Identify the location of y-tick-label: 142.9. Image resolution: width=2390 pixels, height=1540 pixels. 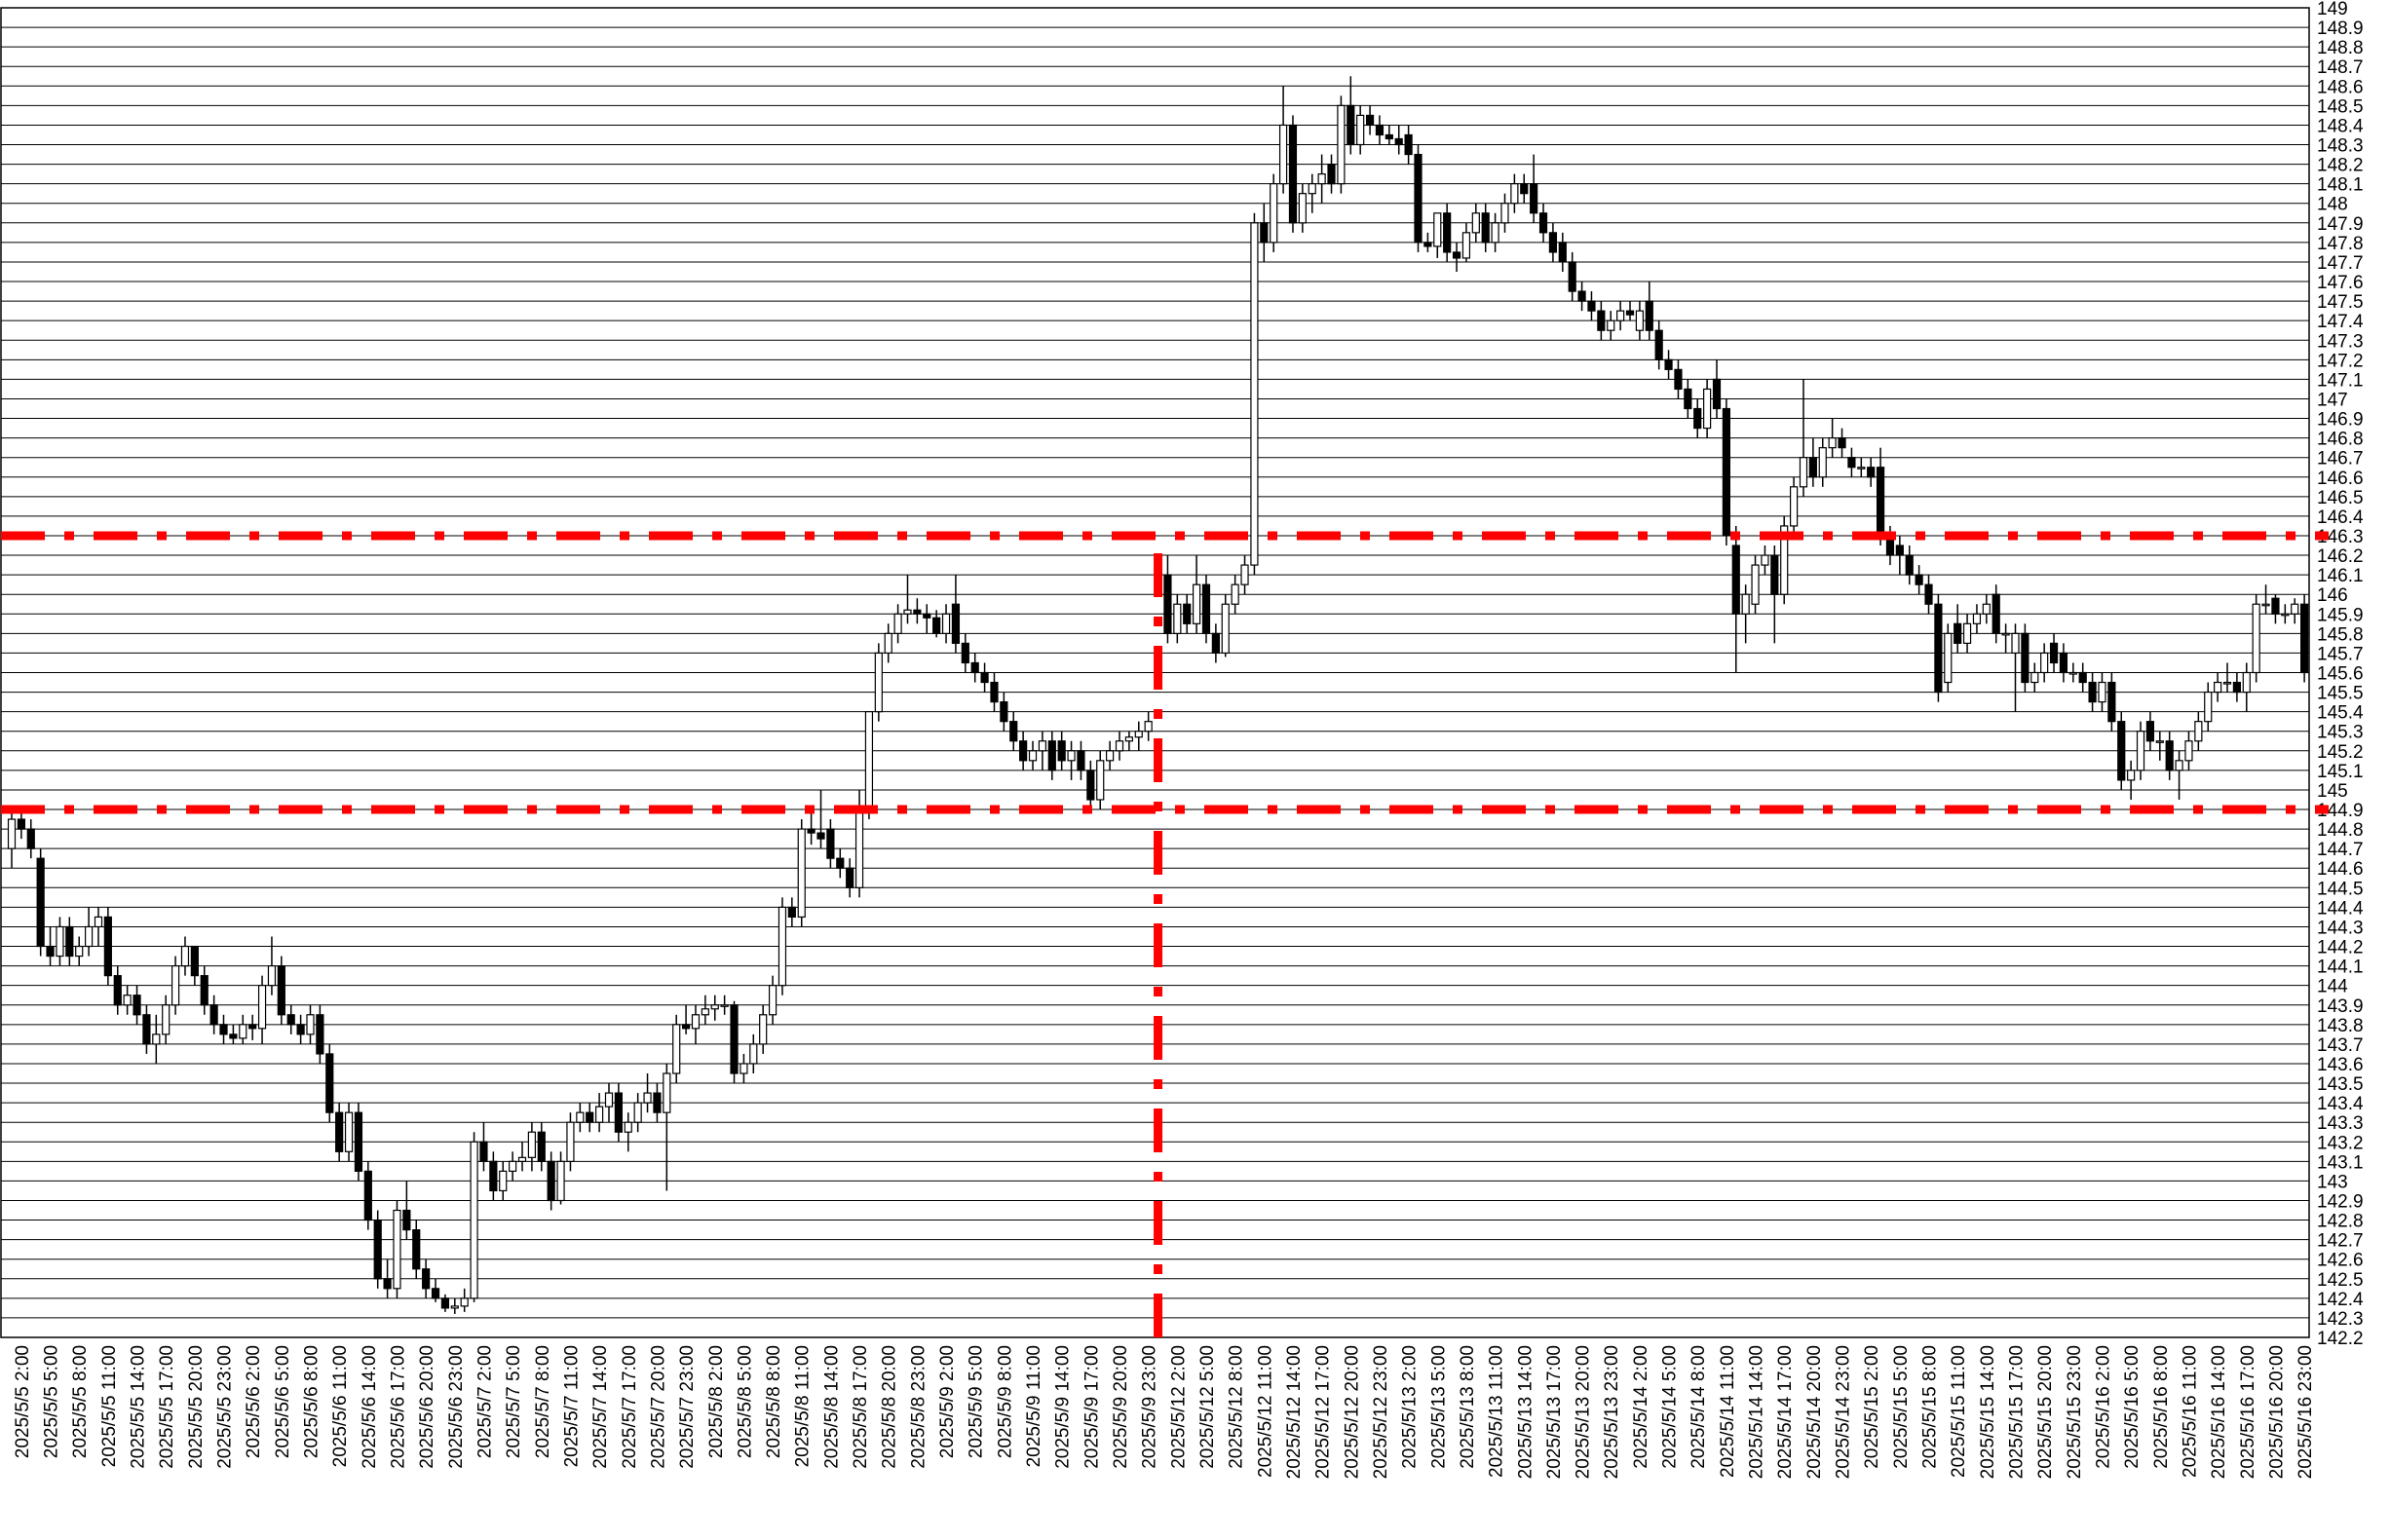
(2340, 1201).